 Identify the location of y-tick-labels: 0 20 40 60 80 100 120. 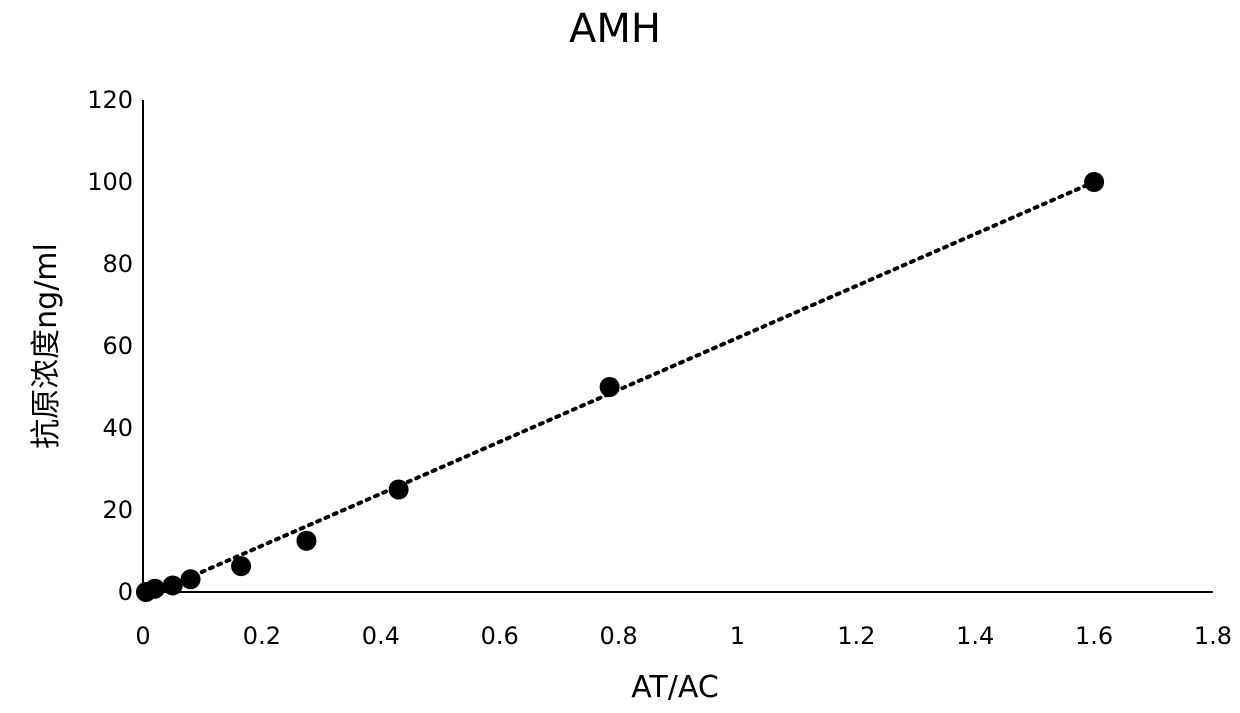
(110, 346).